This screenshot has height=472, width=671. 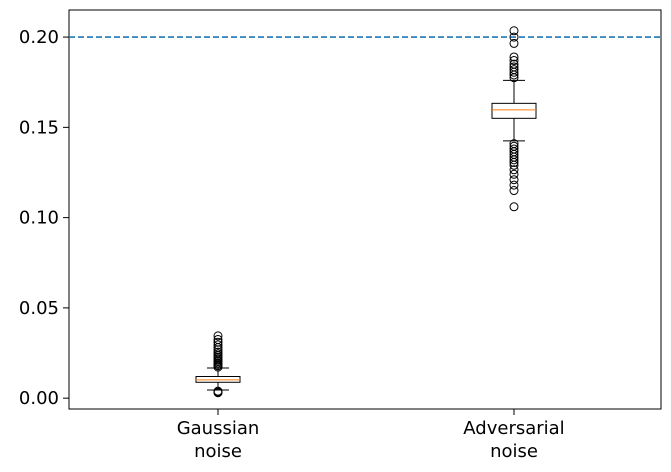 I want to click on y-tick-label: 0.15, so click(x=39, y=127).